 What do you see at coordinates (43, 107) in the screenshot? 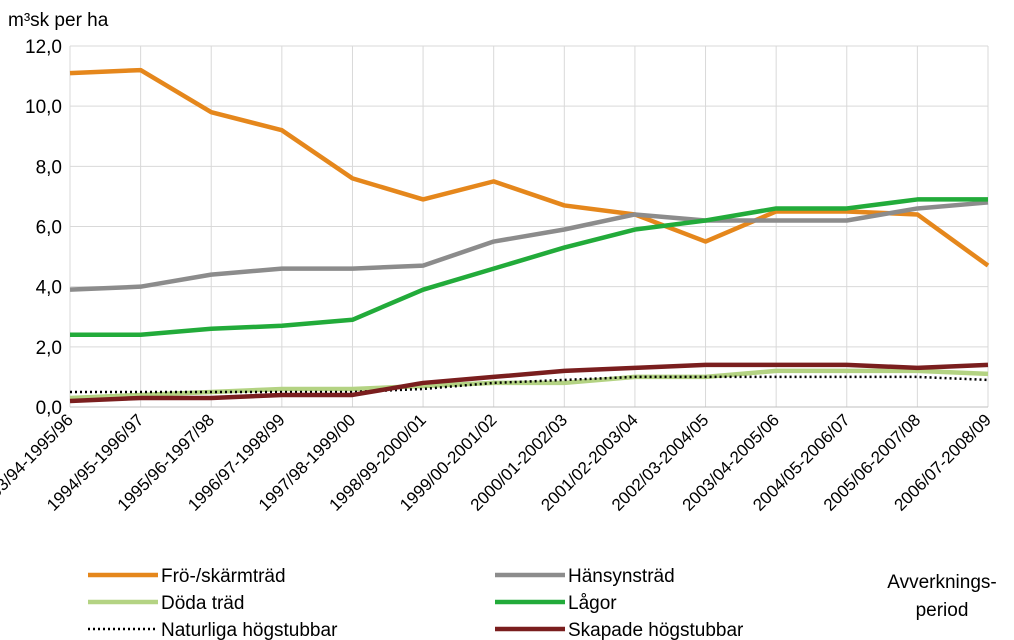
I see `y-tick-label: 10,0` at bounding box center [43, 107].